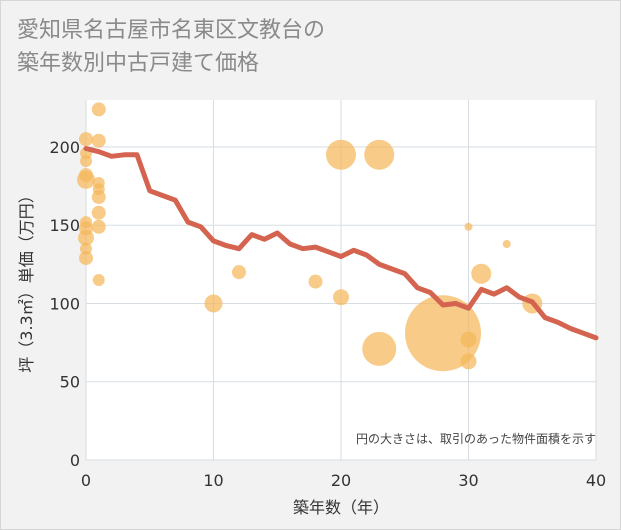 Image resolution: width=621 pixels, height=530 pixels. I want to click on x-axis-label: 築年数（年）, so click(341, 507).